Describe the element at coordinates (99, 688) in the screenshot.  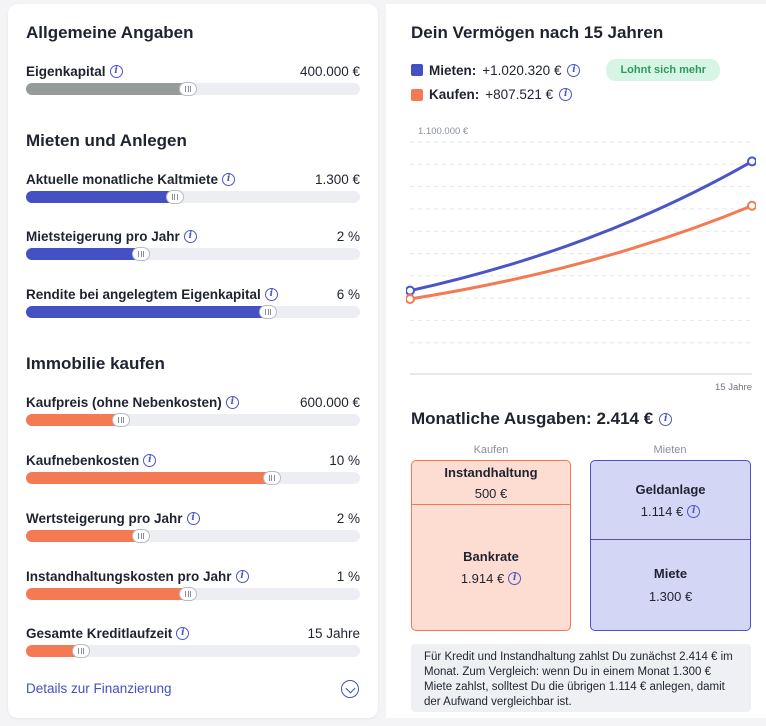
I see `details-financing-link: Details zur Finanzierung` at that location.